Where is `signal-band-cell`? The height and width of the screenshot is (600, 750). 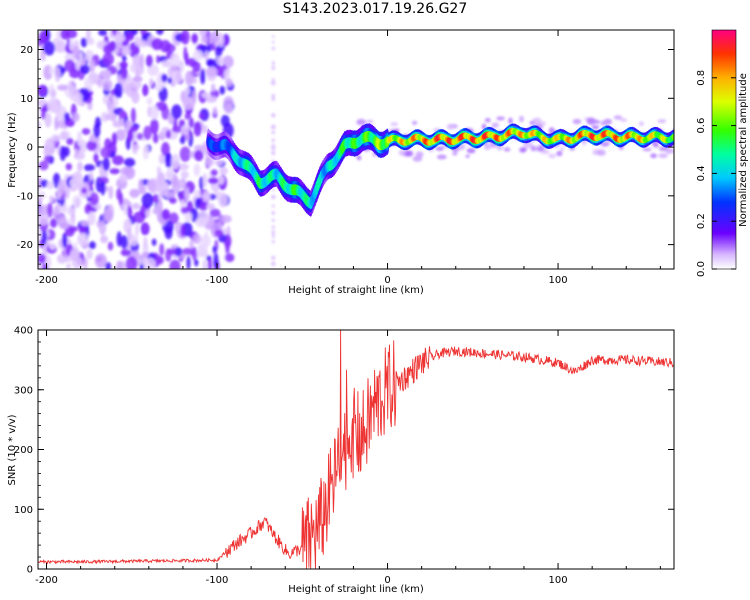 signal-band-cell is located at coordinates (672, 137).